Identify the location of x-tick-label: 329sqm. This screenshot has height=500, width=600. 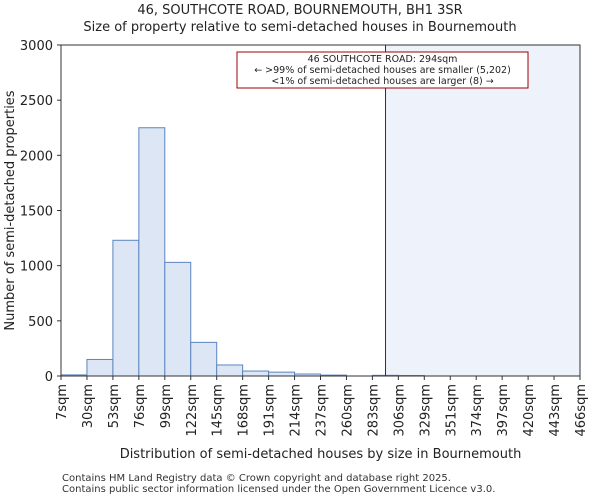
(425, 410).